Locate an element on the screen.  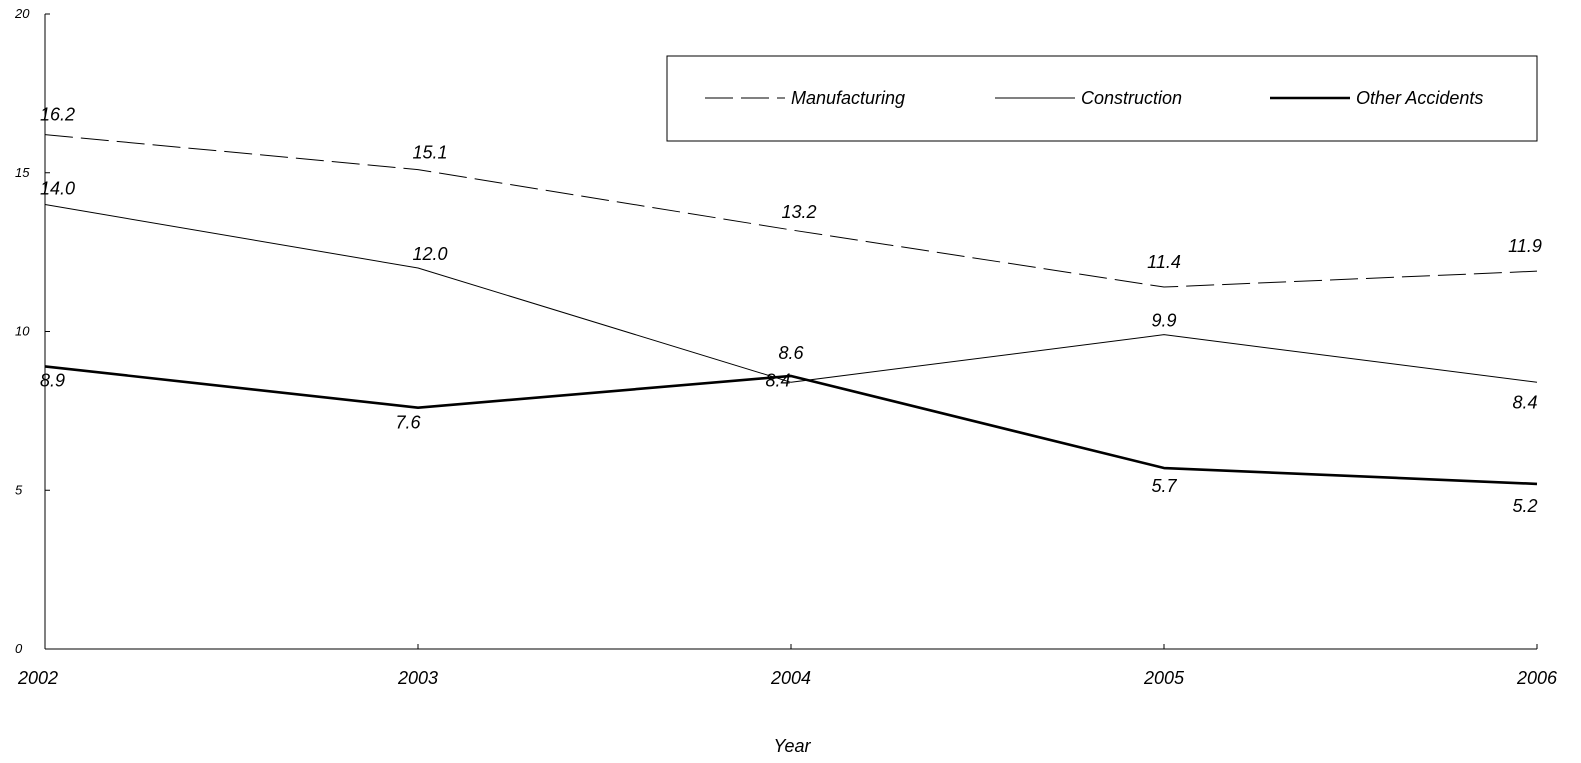
data-label: 15.1 is located at coordinates (429, 153).